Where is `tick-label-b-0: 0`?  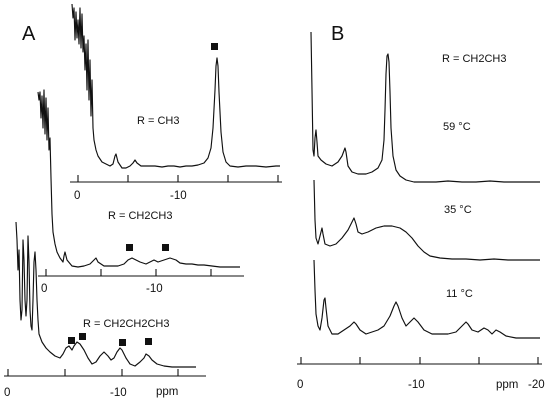 tick-label-b-0: 0 is located at coordinates (300, 385).